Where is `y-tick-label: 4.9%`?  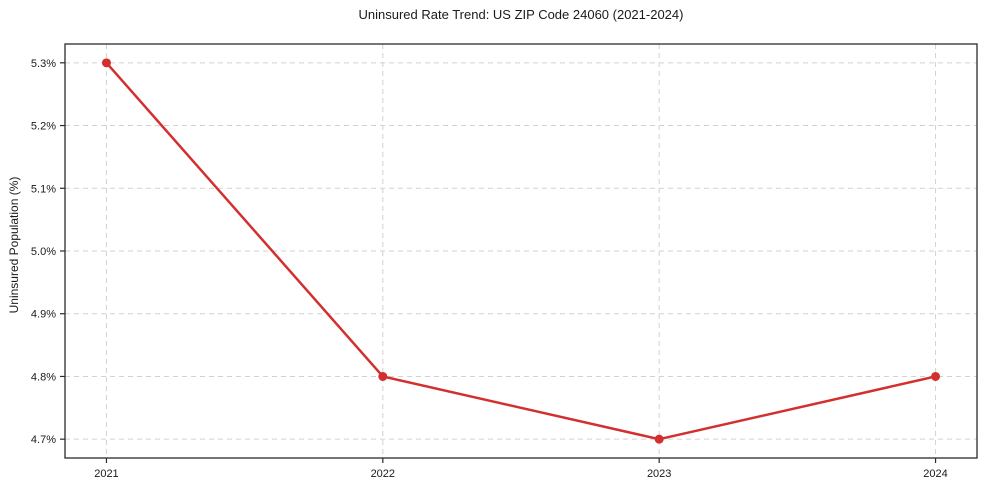 y-tick-label: 4.9% is located at coordinates (43, 315).